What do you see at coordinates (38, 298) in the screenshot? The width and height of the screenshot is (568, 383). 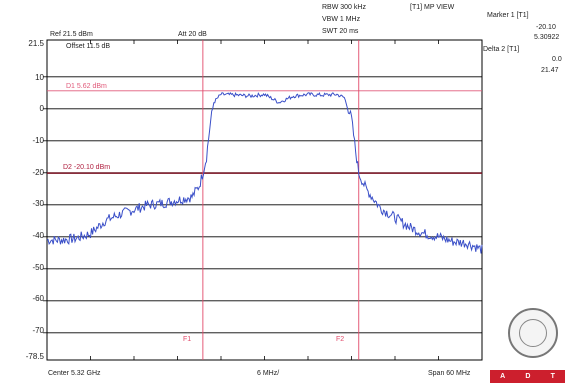 I see `y-tick-label: -60` at bounding box center [38, 298].